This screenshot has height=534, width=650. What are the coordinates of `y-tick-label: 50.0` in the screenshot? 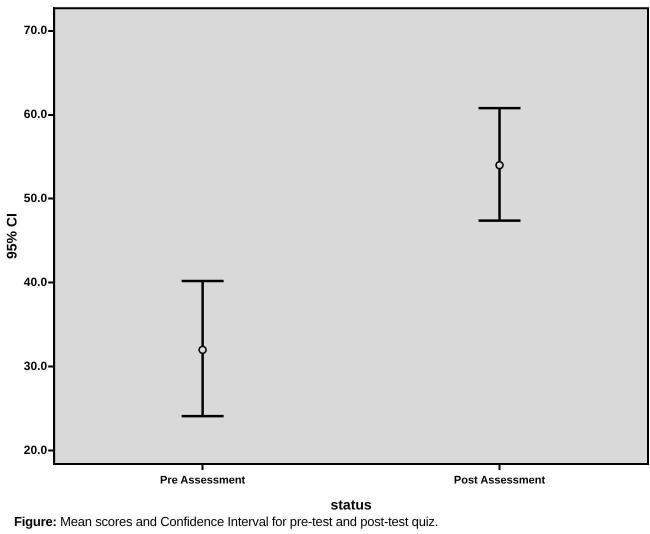 It's located at (36, 198).